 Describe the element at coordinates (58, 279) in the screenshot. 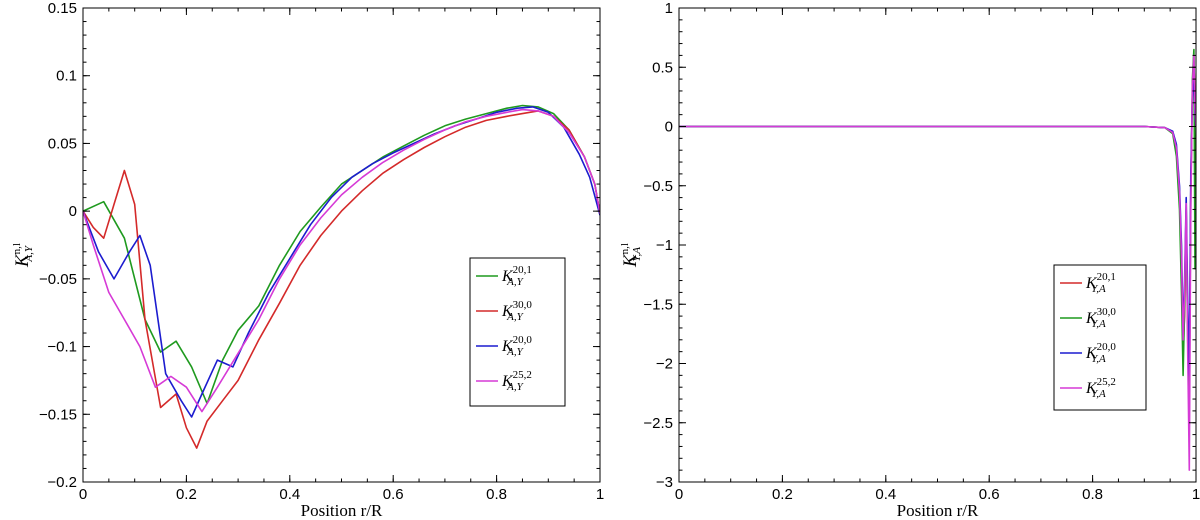

I see `y-tick-label: −0.05` at that location.